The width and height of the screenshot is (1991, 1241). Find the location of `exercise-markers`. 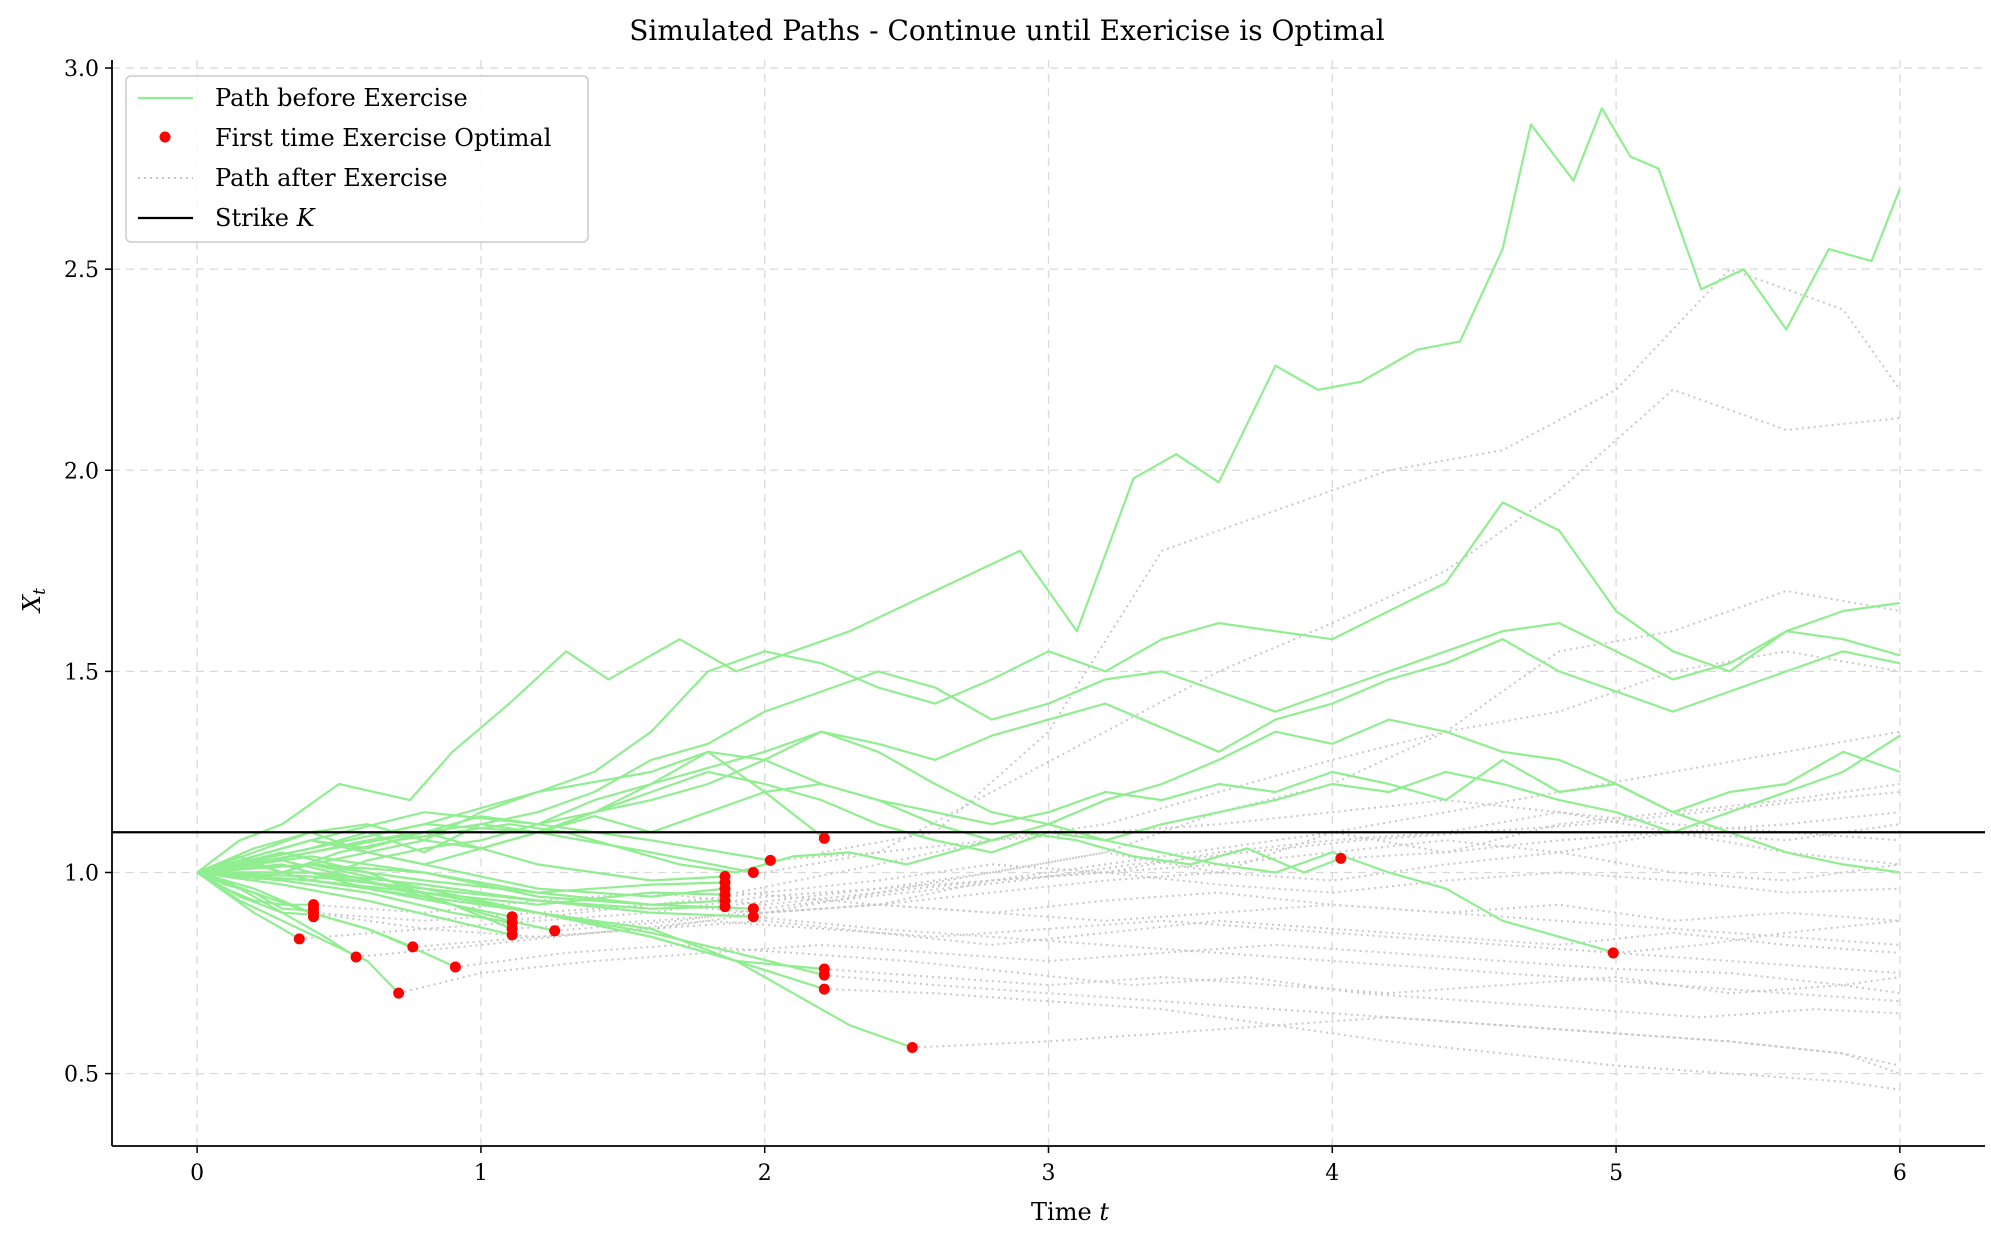

exercise-markers is located at coordinates (956, 942).